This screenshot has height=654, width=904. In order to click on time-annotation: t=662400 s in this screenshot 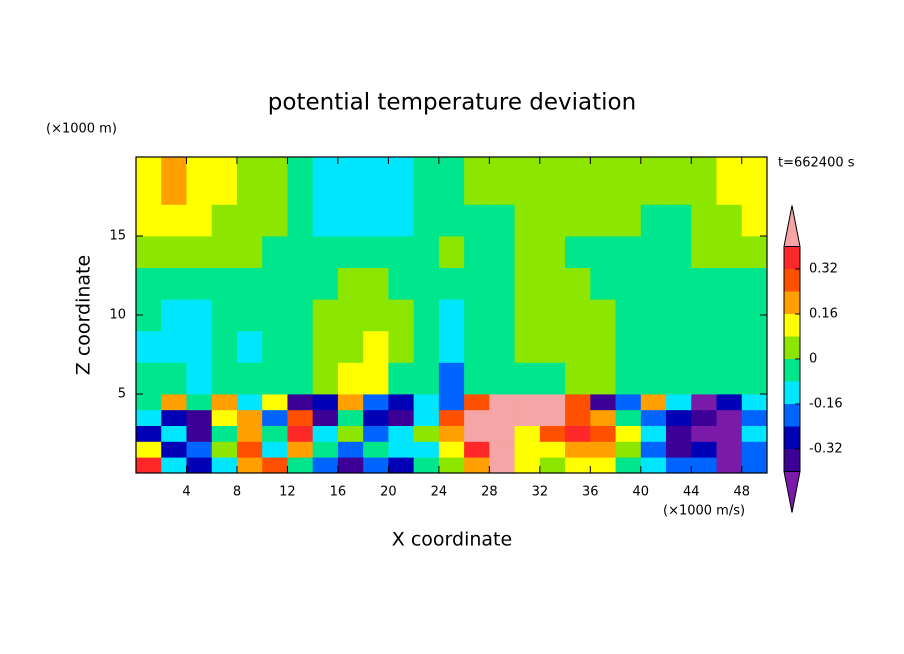, I will do `click(816, 163)`.